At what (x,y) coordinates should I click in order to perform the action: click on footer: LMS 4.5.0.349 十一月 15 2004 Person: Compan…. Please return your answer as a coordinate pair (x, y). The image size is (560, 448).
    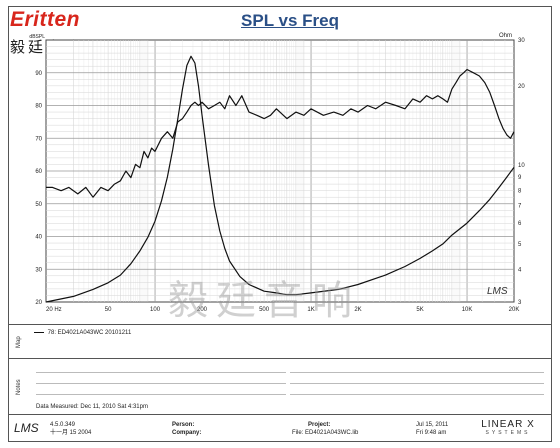
    Looking at the image, I should click on (280, 428).